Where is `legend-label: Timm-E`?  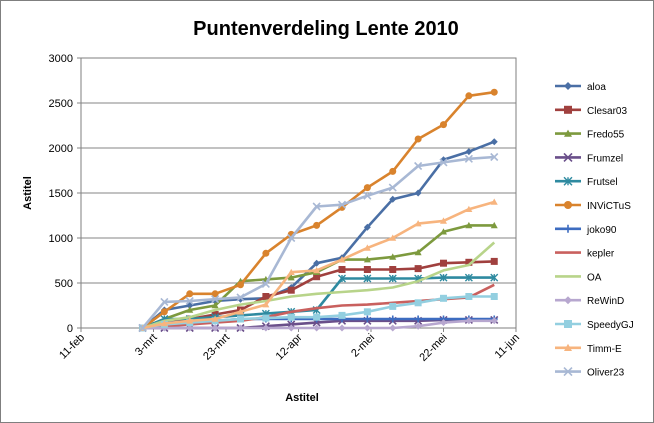 legend-label: Timm-E is located at coordinates (604, 349).